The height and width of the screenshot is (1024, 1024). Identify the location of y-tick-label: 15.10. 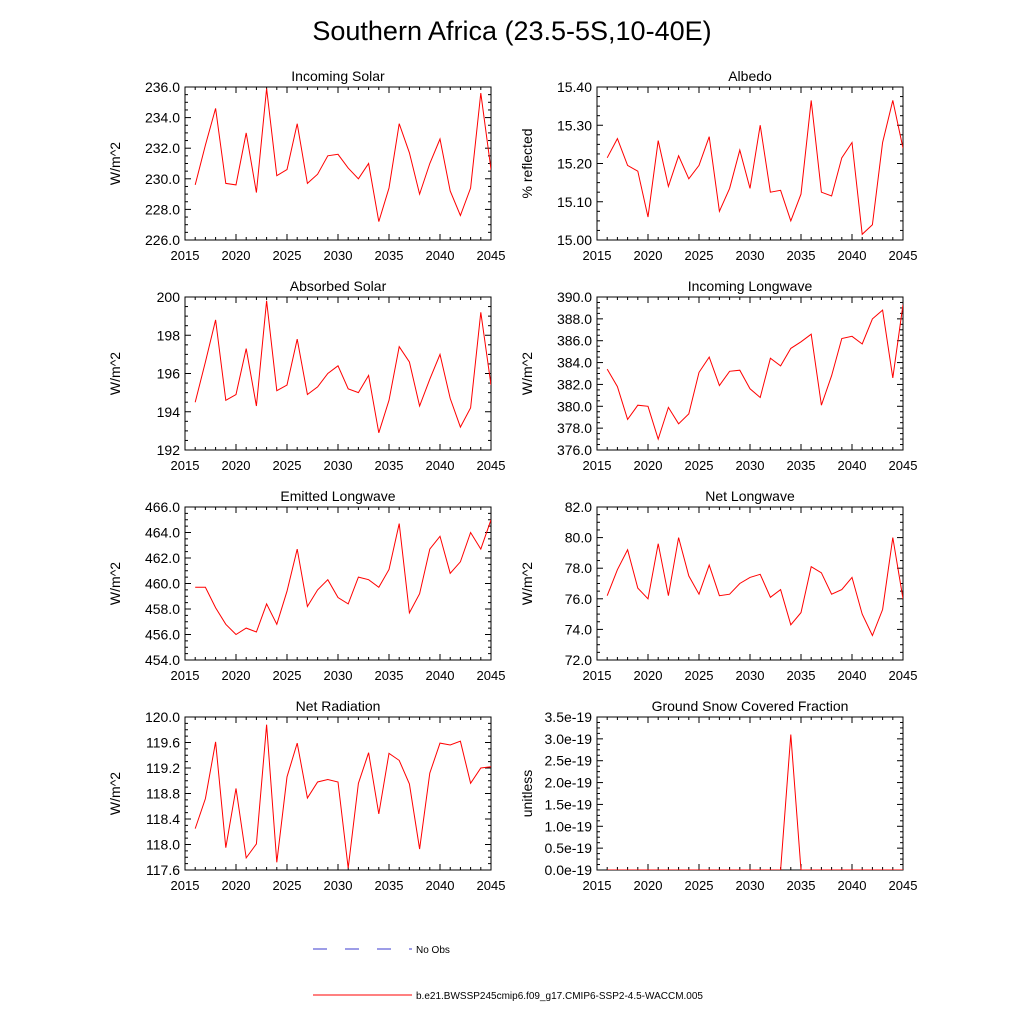
(574, 202).